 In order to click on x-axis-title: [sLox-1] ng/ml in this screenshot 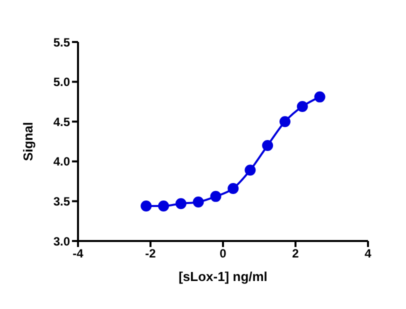, I will do `click(223, 276)`.